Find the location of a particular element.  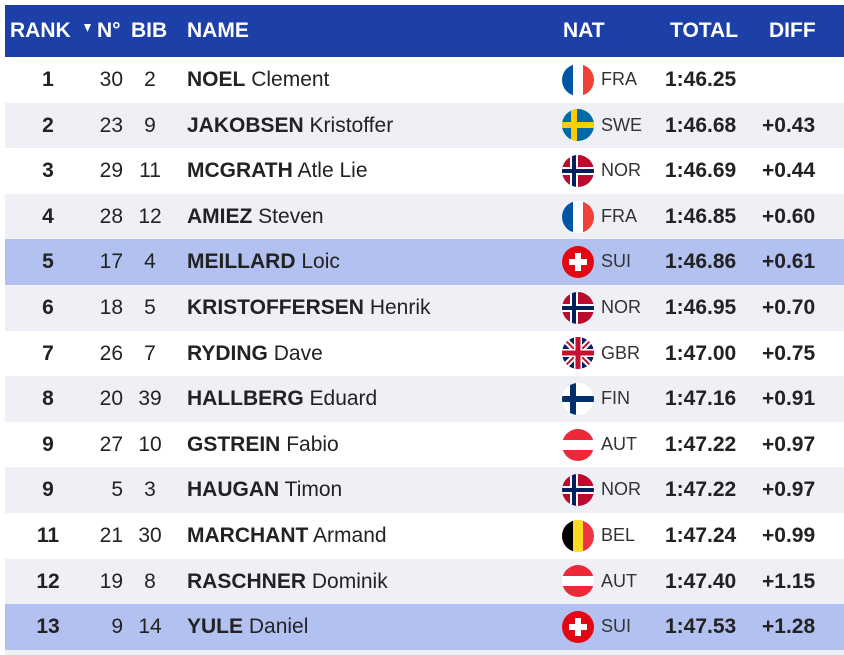

time-diff: +0.43 is located at coordinates (789, 125).